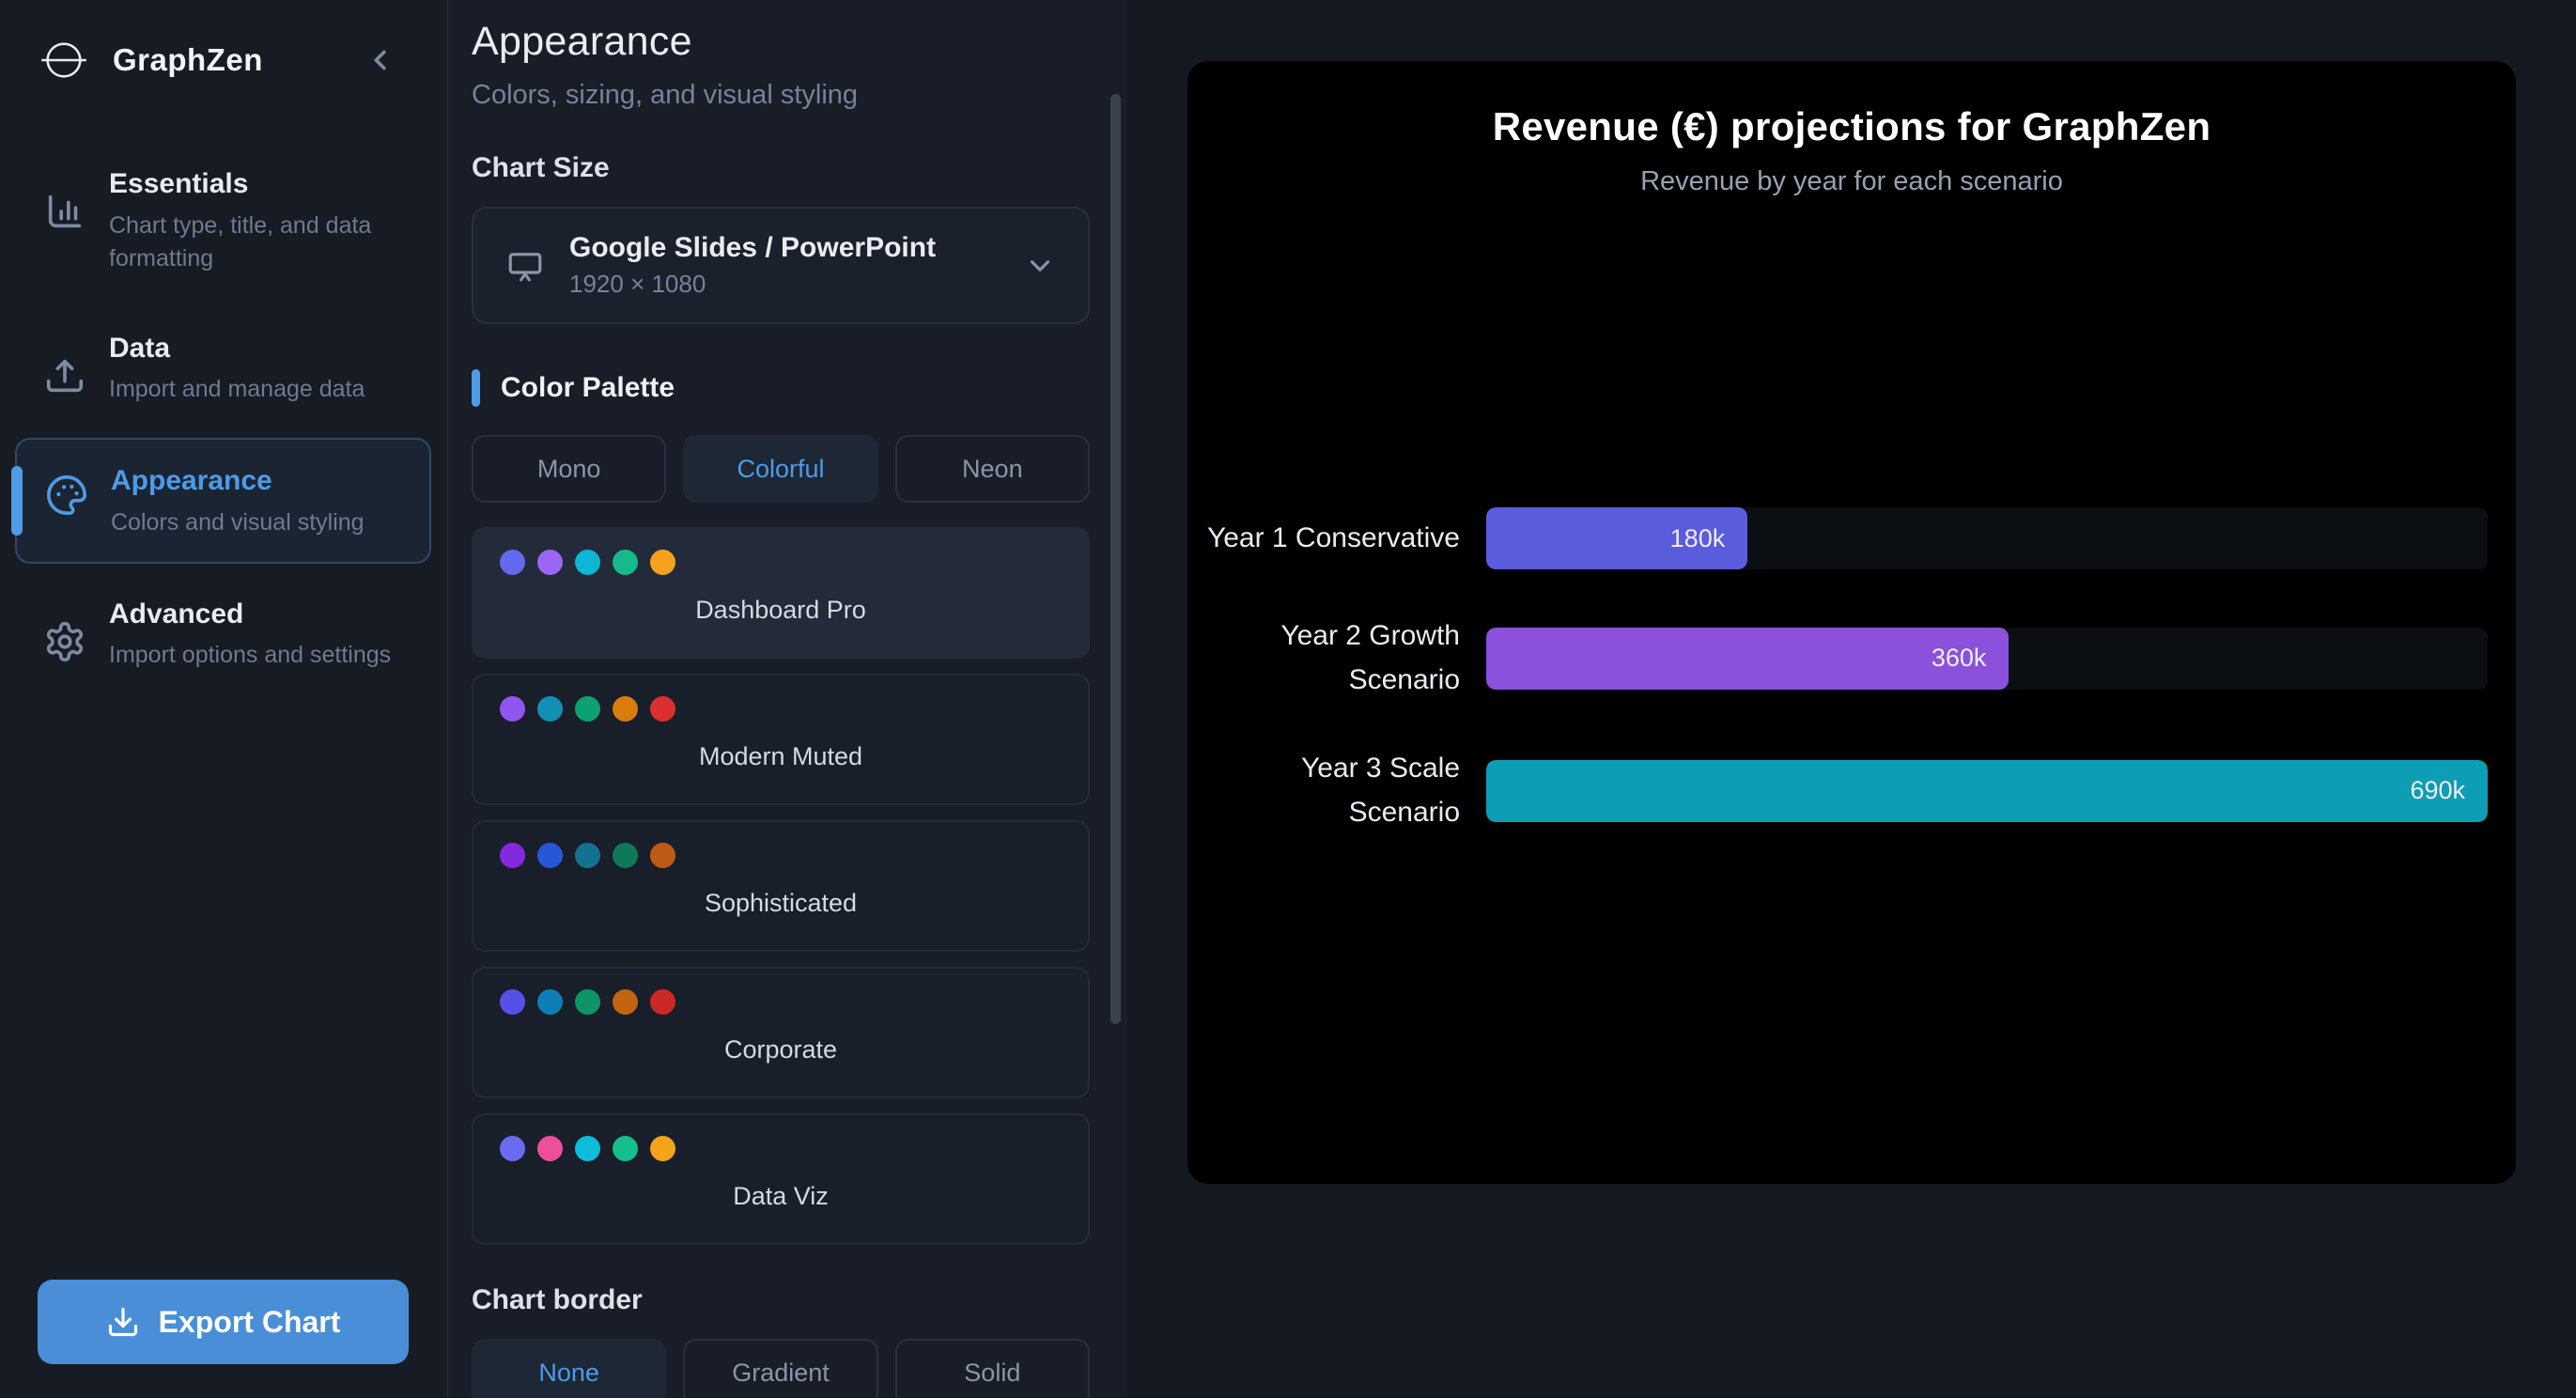 Image resolution: width=2576 pixels, height=1398 pixels. What do you see at coordinates (525, 266) in the screenshot?
I see `presentation-screen-icon` at bounding box center [525, 266].